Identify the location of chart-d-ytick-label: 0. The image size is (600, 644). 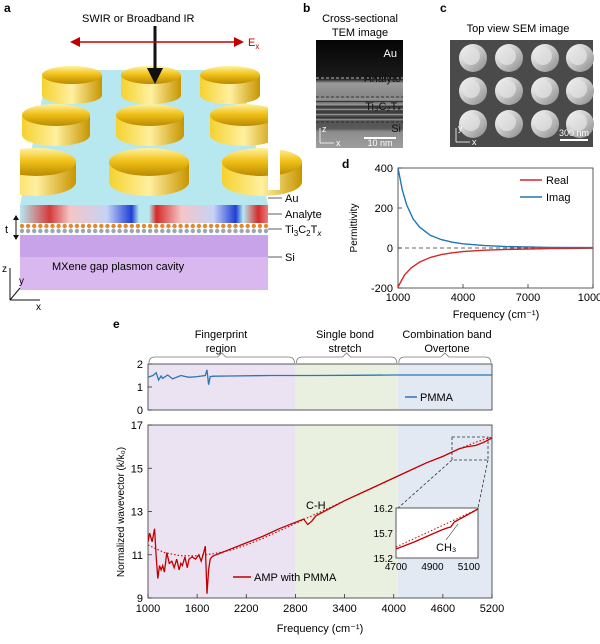
(390, 249).